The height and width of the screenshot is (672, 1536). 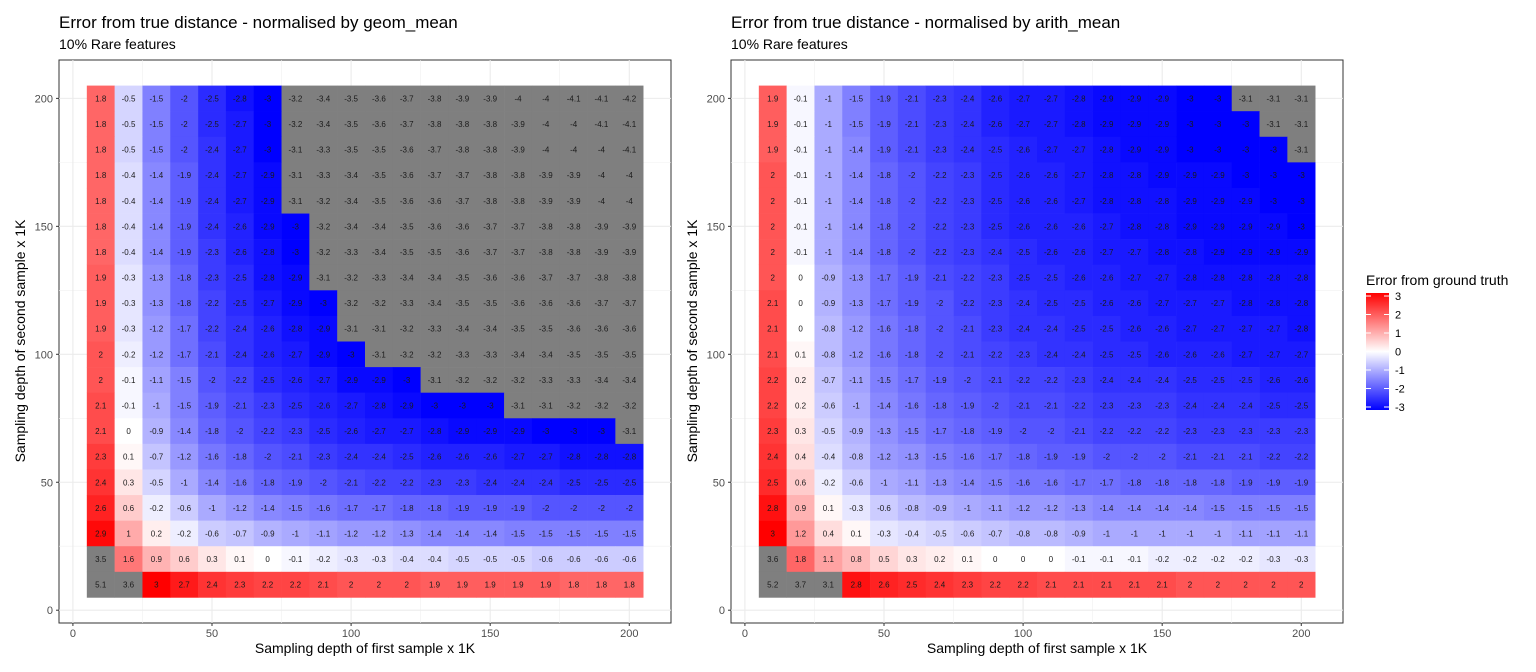 I want to click on cell-value-label: -4, so click(x=602, y=201).